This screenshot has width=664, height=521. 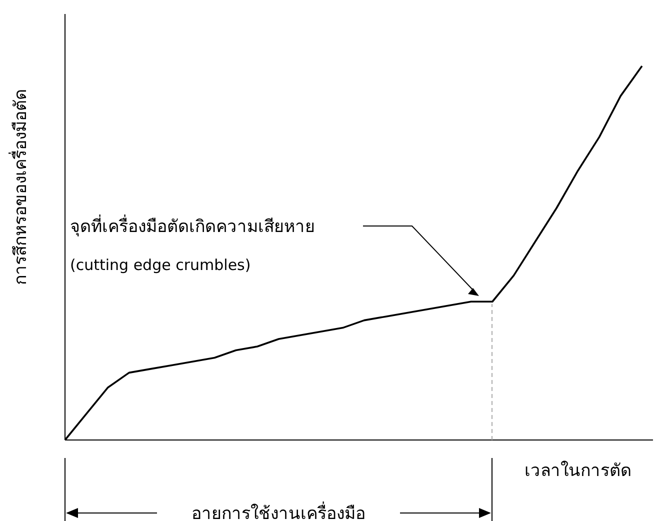 I want to click on annotation: (cutting edge crumbles), so click(x=160, y=265).